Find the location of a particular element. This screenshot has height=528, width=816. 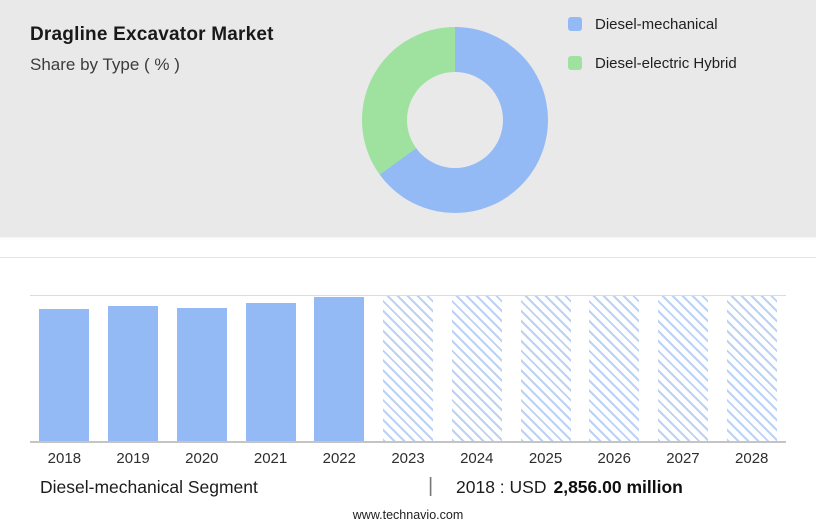

donut-hole is located at coordinates (455, 120).